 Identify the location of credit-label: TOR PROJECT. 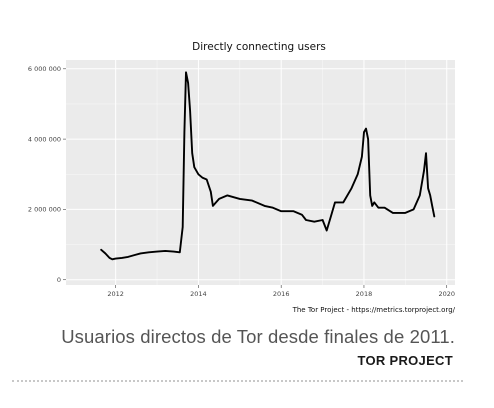
(405, 360).